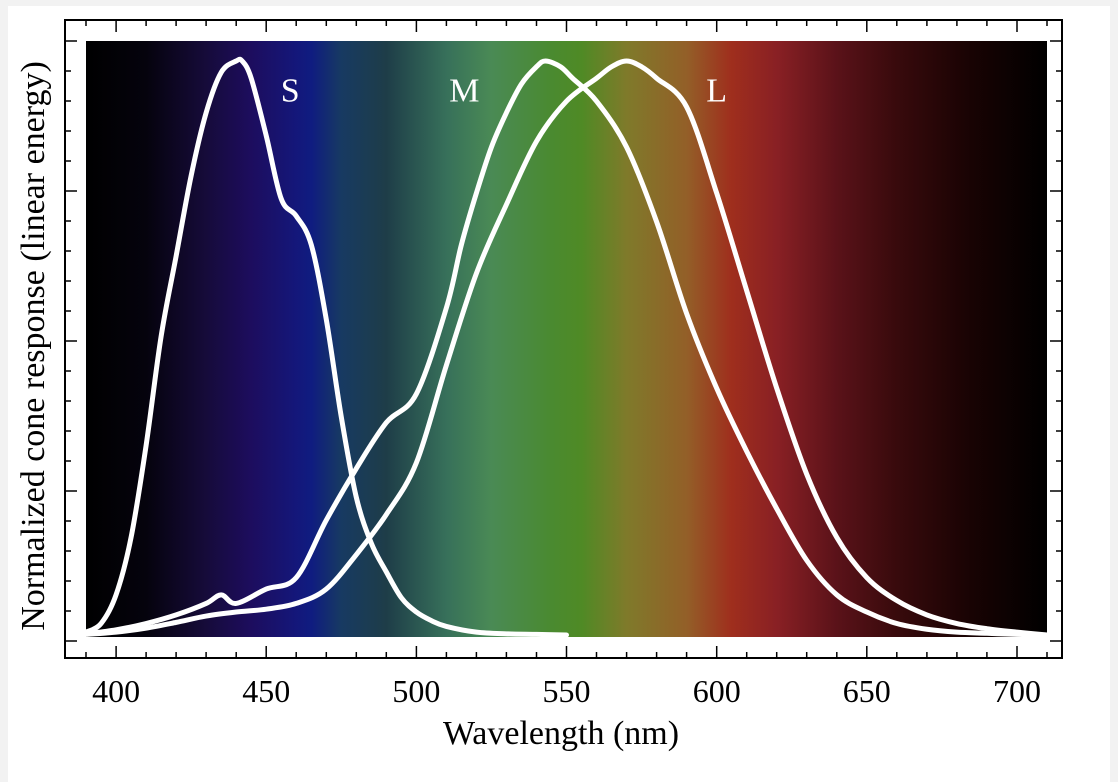 Image resolution: width=1118 pixels, height=782 pixels. I want to click on x-tick-label: 700, so click(1017, 691).